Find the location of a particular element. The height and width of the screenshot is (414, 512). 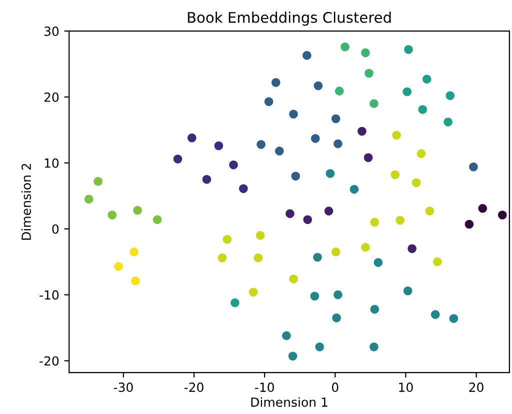

y-tick-label: 20 is located at coordinates (51, 97).